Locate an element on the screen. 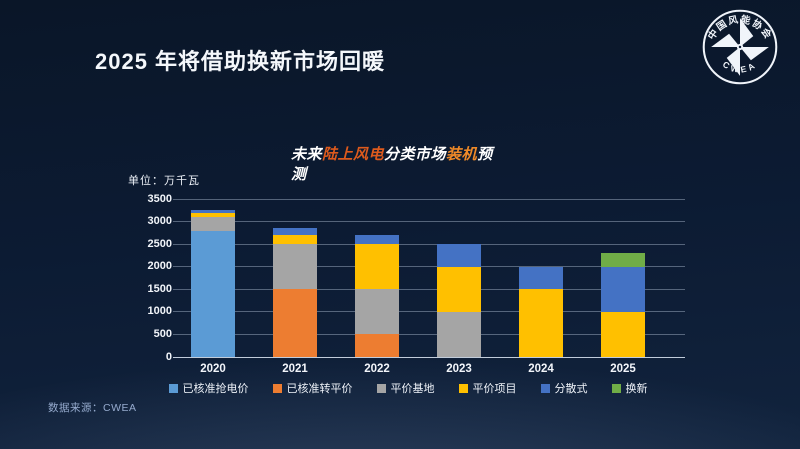  x-tick-label: 2023 is located at coordinates (459, 369).